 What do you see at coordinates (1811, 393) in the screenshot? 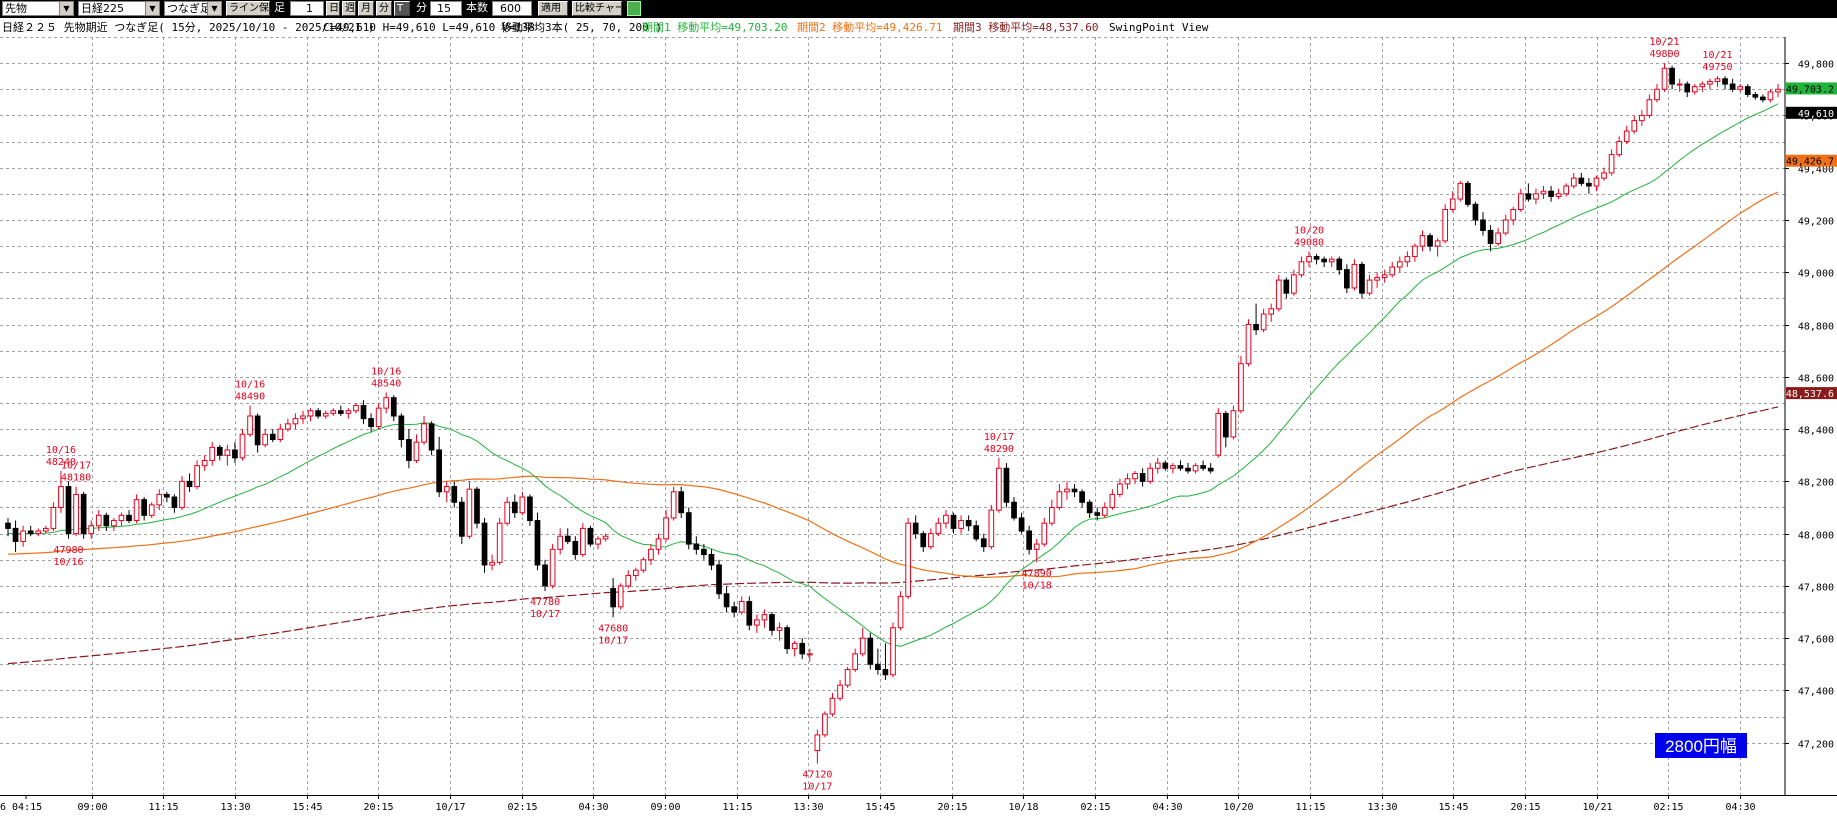
I see `price-tag-ma200: 48,537.6` at bounding box center [1811, 393].